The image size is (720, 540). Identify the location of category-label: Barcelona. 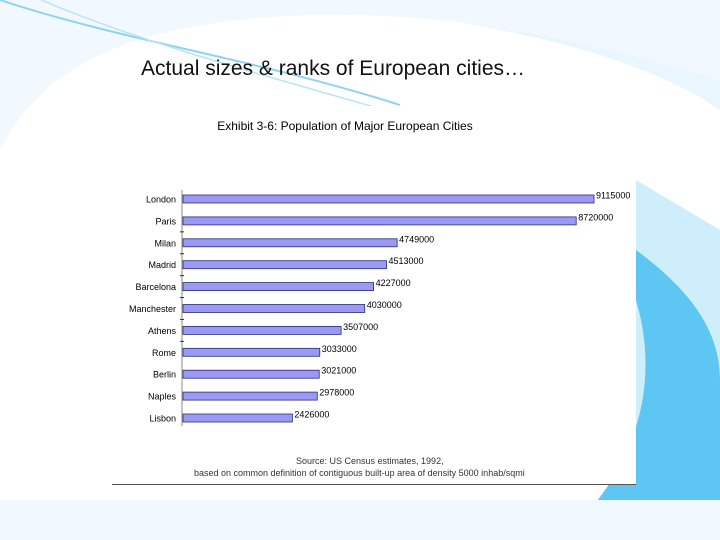
(155, 287).